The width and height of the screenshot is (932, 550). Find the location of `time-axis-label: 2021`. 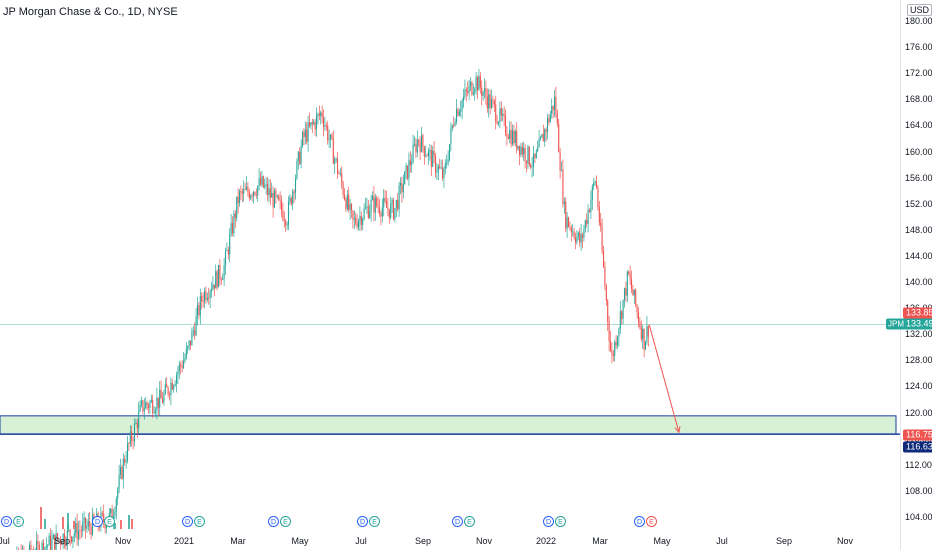

time-axis-label: 2021 is located at coordinates (184, 541).